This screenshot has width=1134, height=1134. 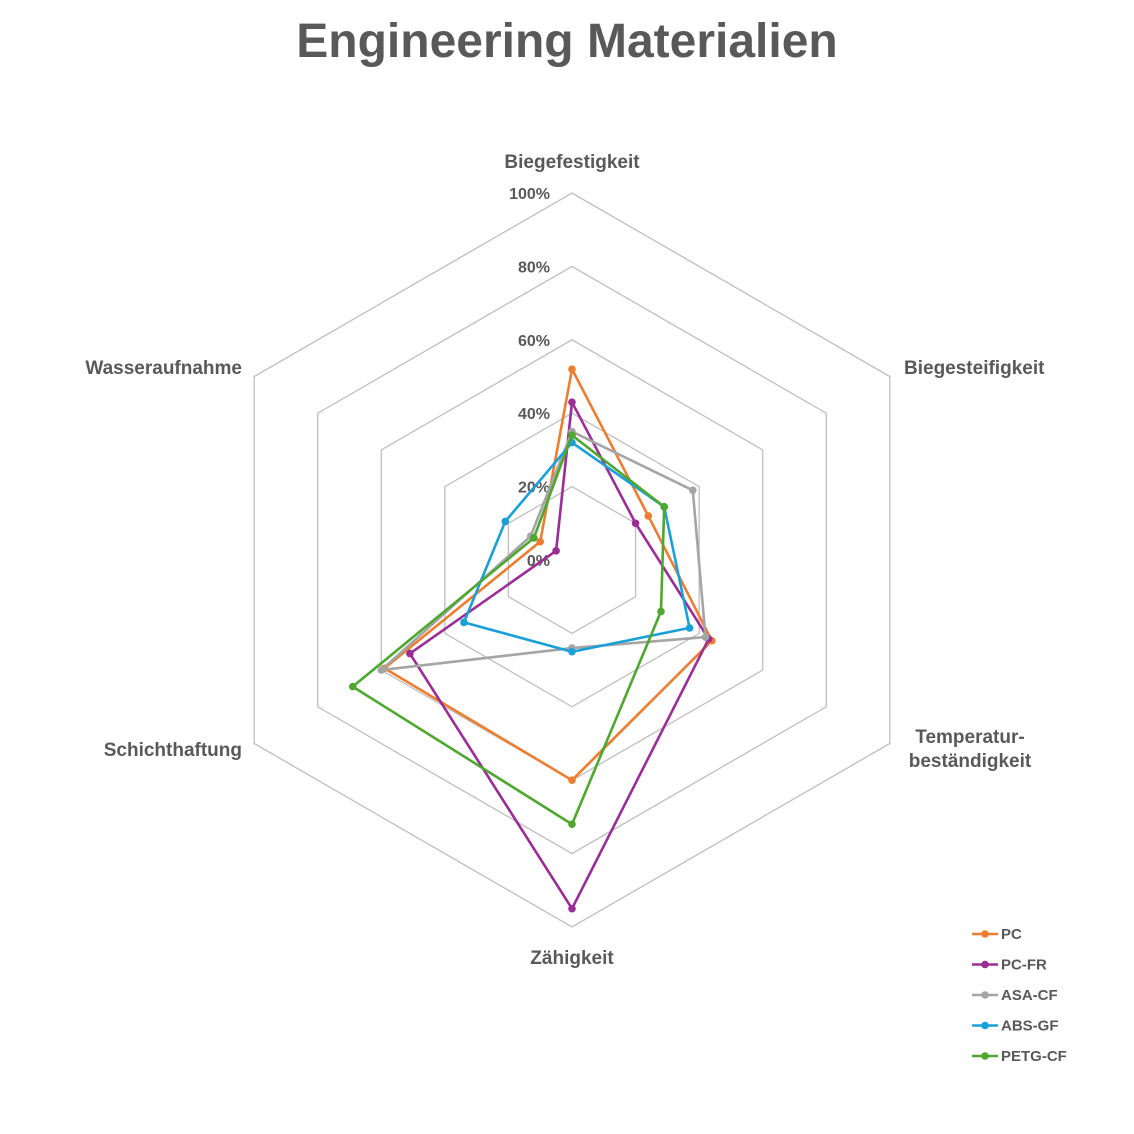 I want to click on axis-label: Temperatur-beständigkeit, so click(x=970, y=749).